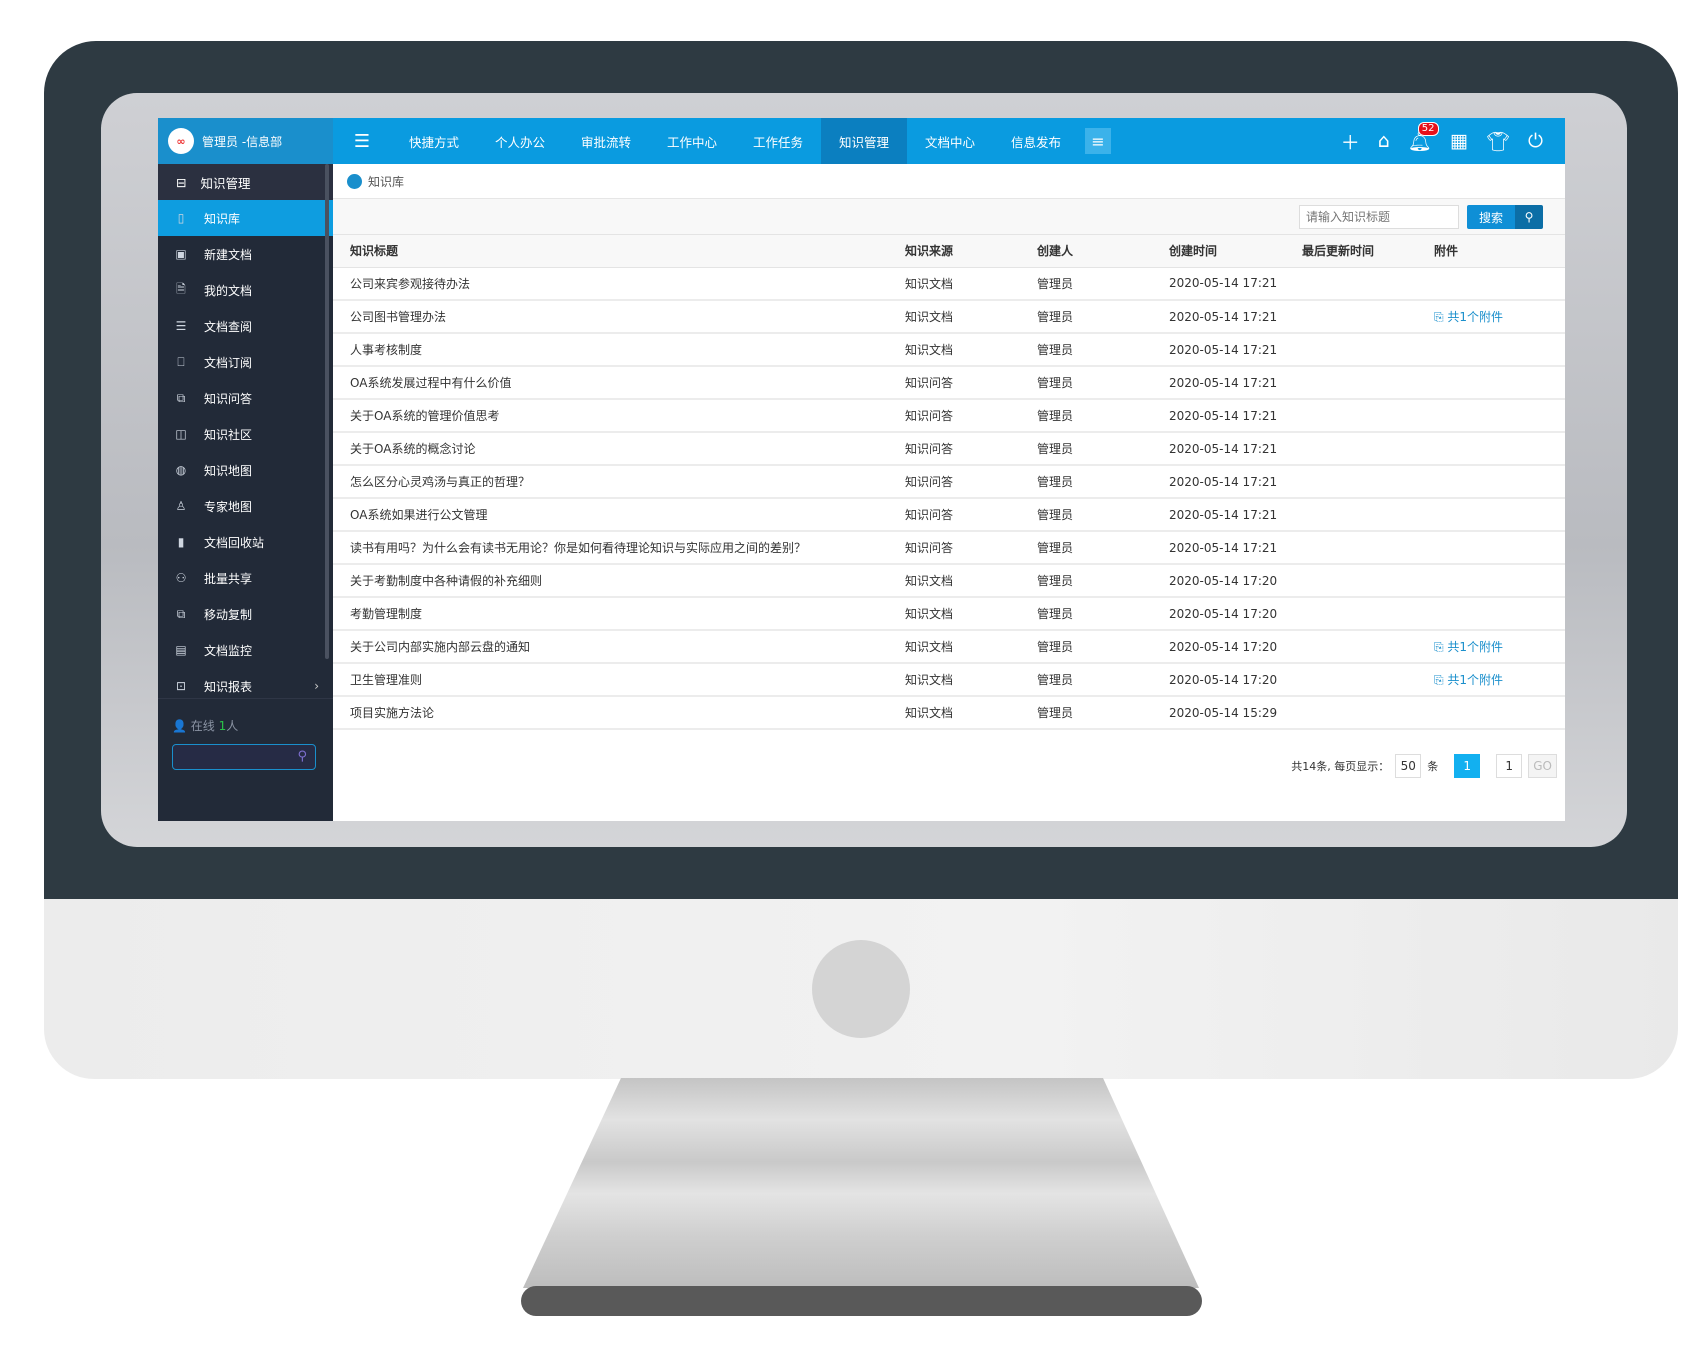 This screenshot has height=1350, width=1700. Describe the element at coordinates (619, 515) in the screenshot. I see `title-cell: OA系统如果进行公文管理` at that location.